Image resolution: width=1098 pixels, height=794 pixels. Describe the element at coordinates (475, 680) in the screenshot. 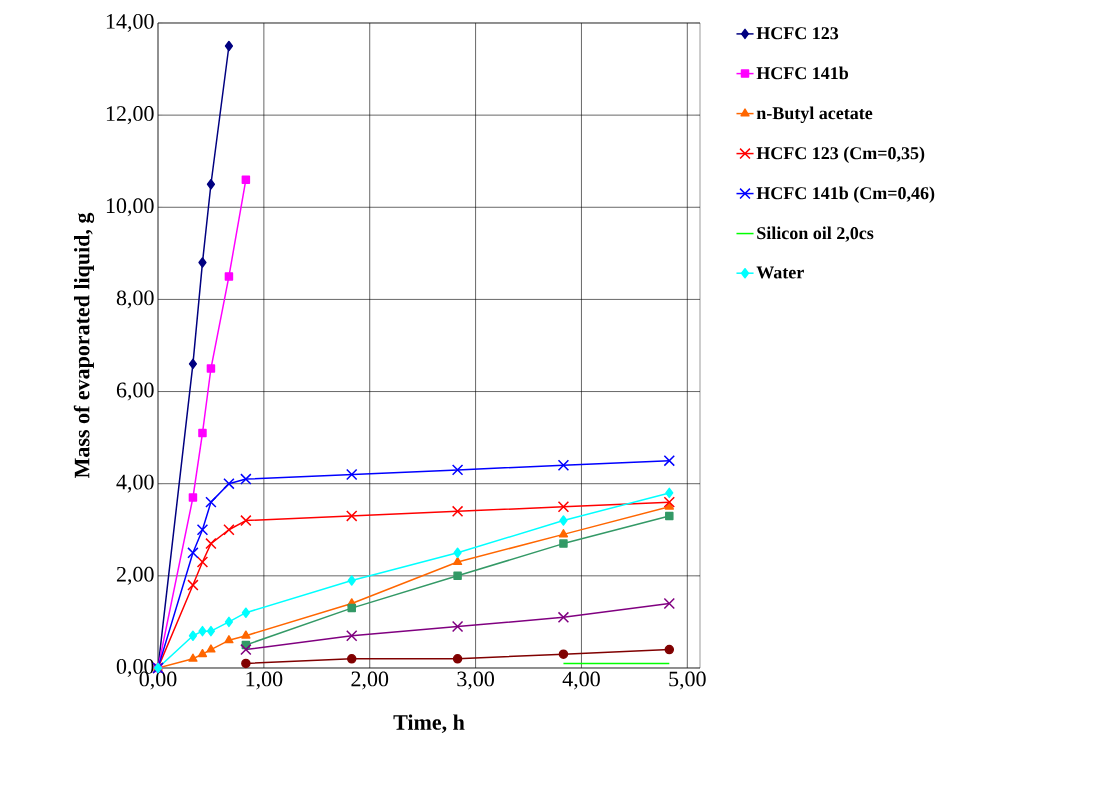

I see `x-tick-label: 3,00` at that location.